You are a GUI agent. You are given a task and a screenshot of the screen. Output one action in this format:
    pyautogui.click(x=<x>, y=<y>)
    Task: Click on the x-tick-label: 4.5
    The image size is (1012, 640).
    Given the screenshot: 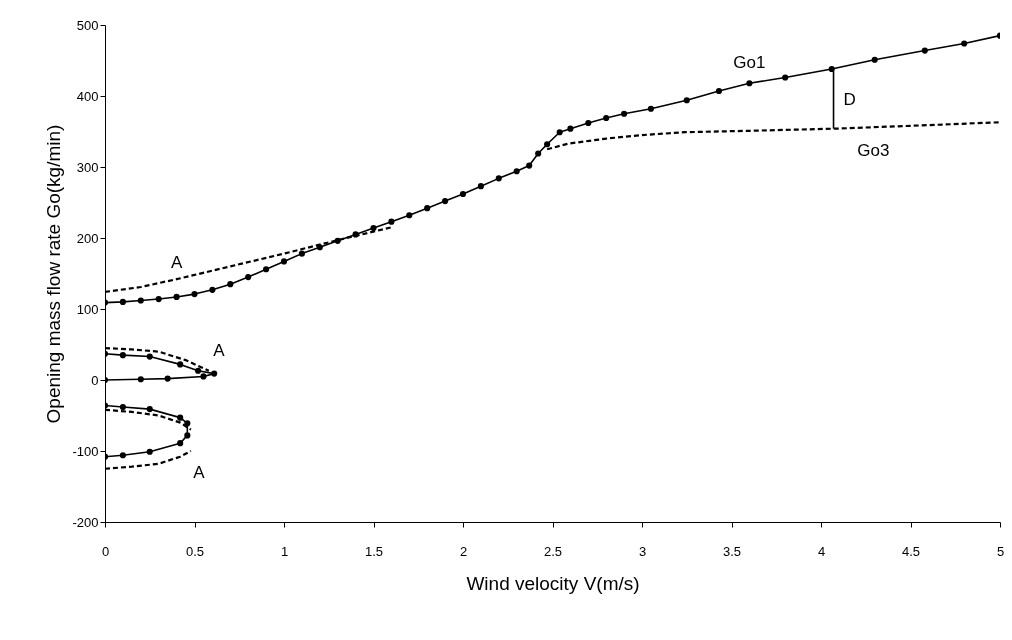 What is the action you would take?
    pyautogui.click(x=911, y=551)
    